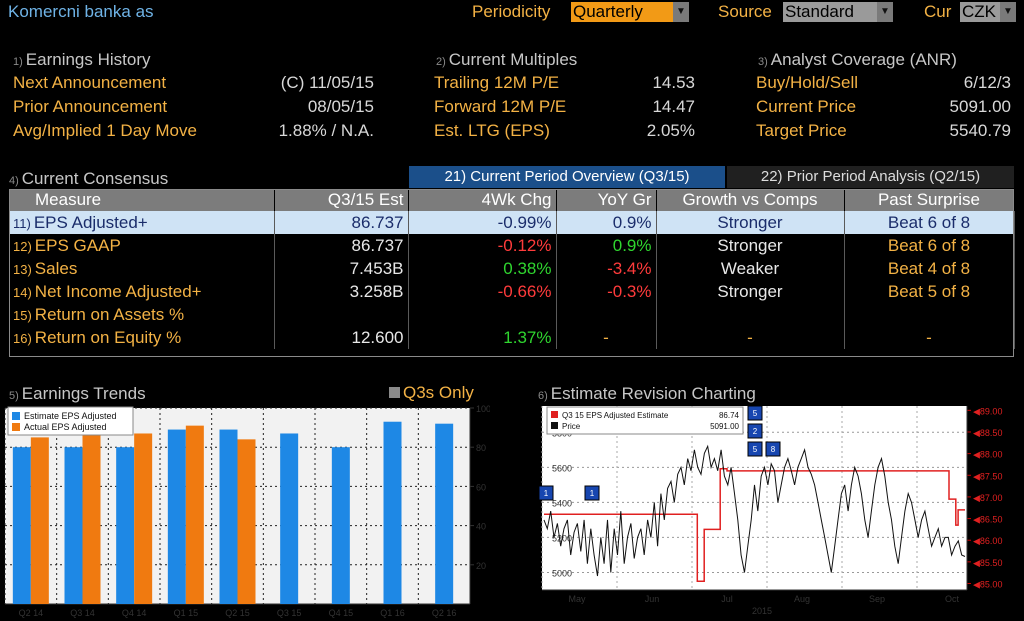 This screenshot has width=1024, height=621. What do you see at coordinates (326, 130) in the screenshot?
I see `avg-move-value: 1.88% / N.A.` at bounding box center [326, 130].